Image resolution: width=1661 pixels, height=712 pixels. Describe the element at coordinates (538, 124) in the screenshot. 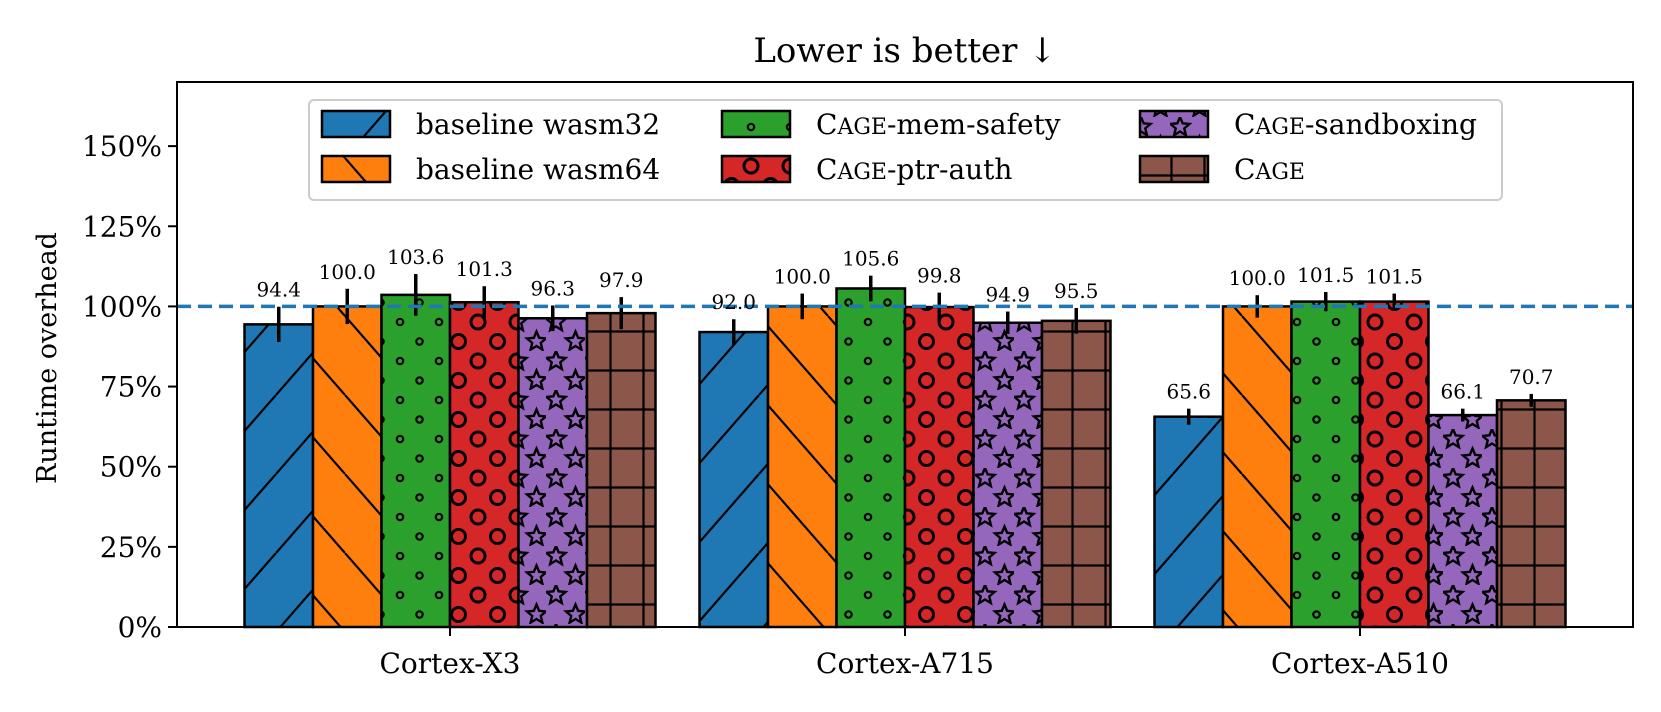

I see `legend-label-baseline-wasm32: baseline wasm32` at that location.